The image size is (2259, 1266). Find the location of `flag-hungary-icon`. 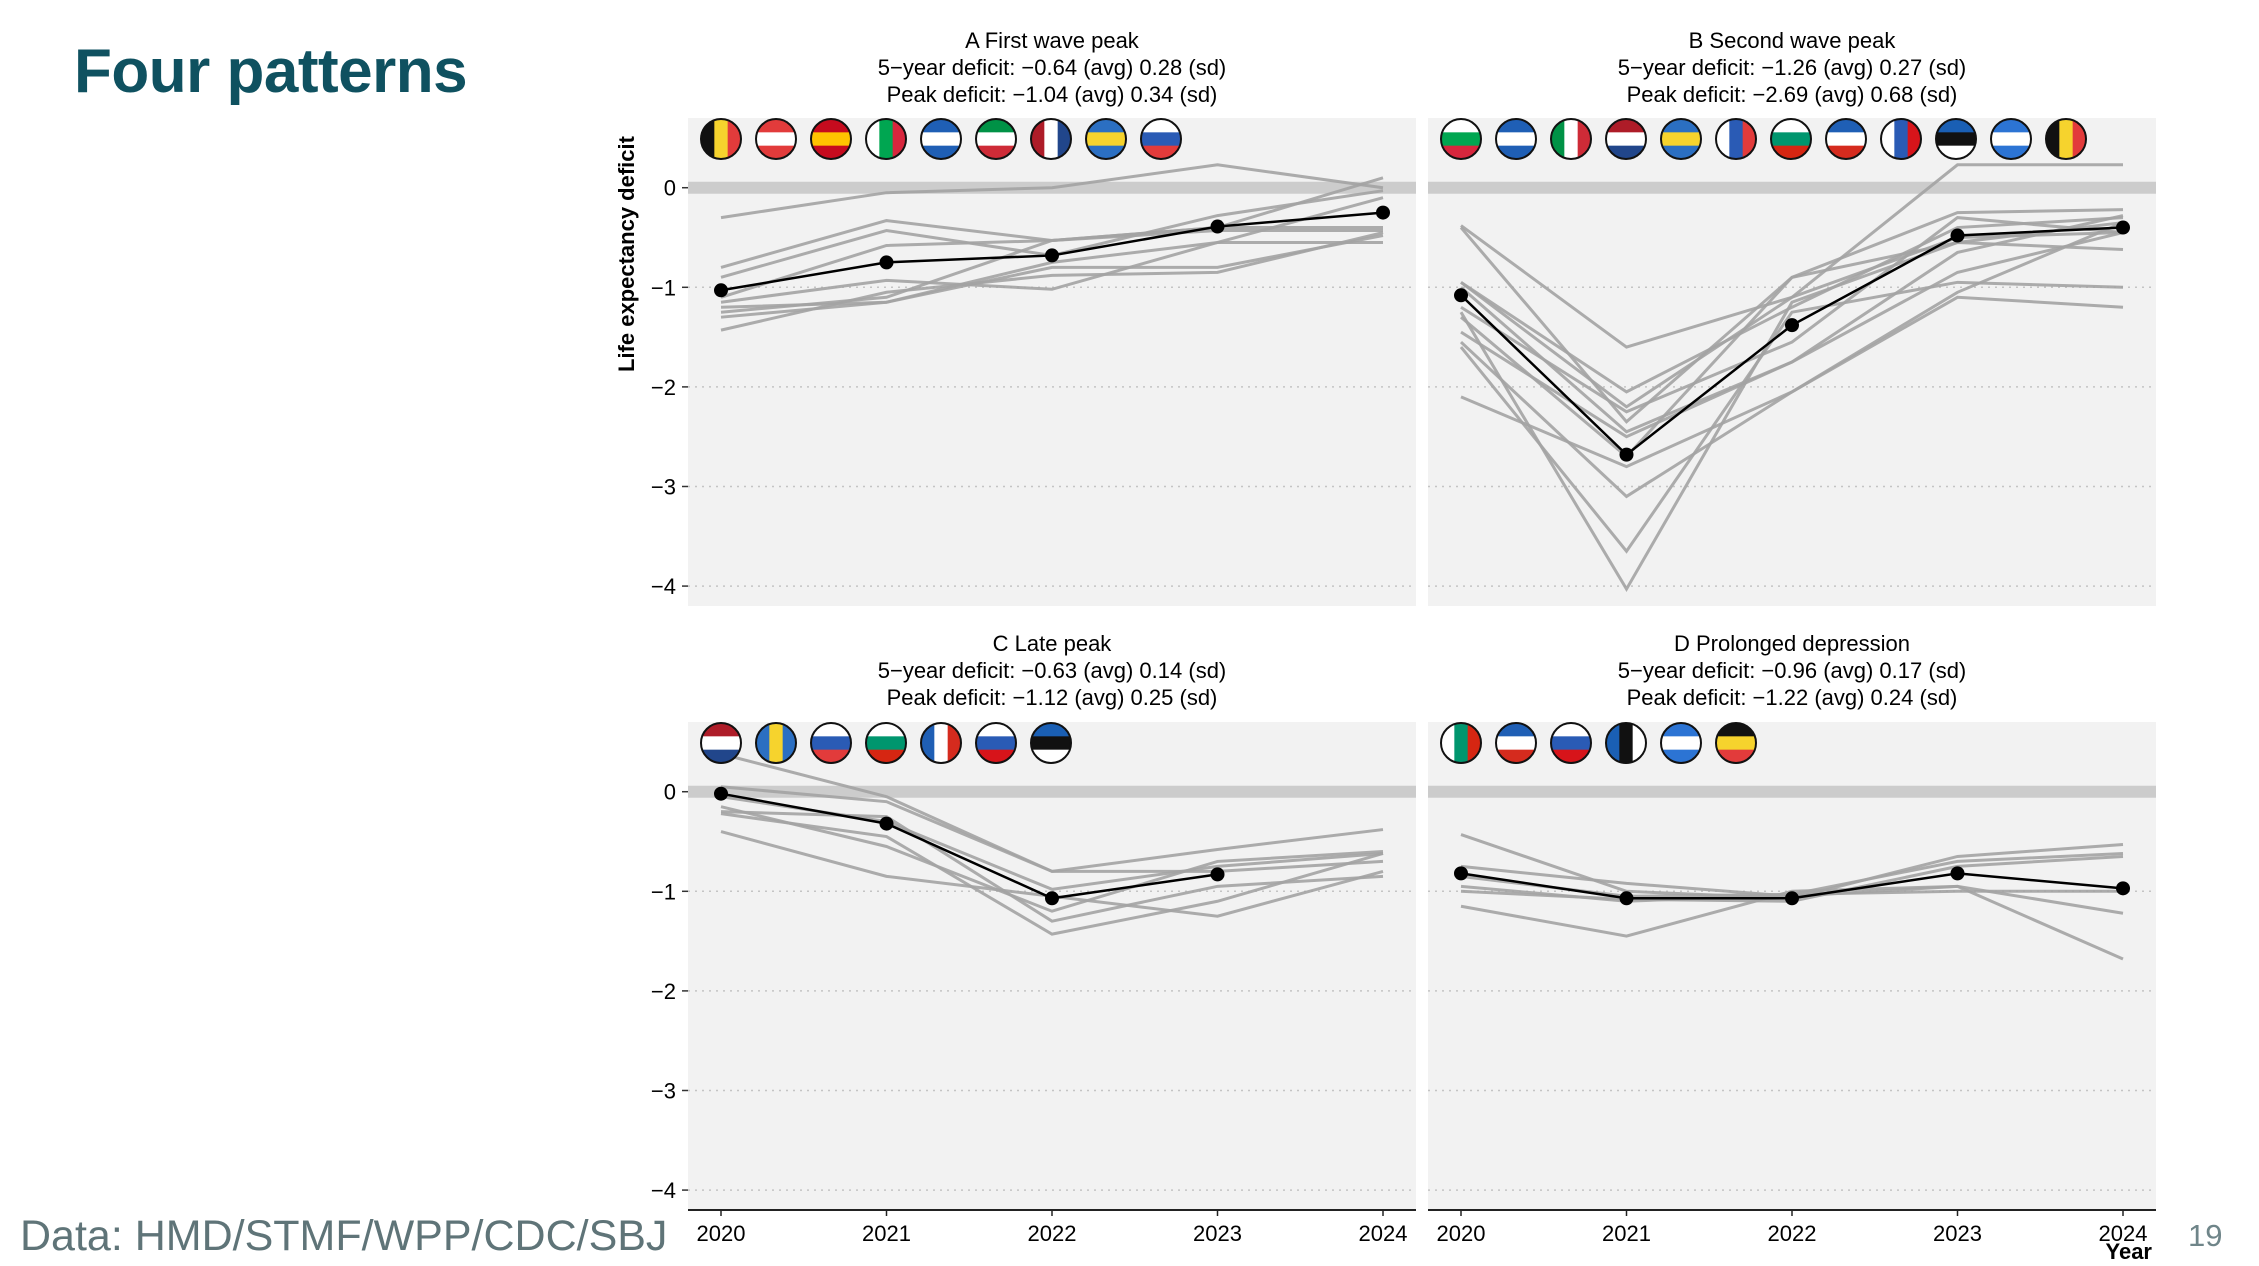

flag-hungary-icon is located at coordinates (1791, 139).